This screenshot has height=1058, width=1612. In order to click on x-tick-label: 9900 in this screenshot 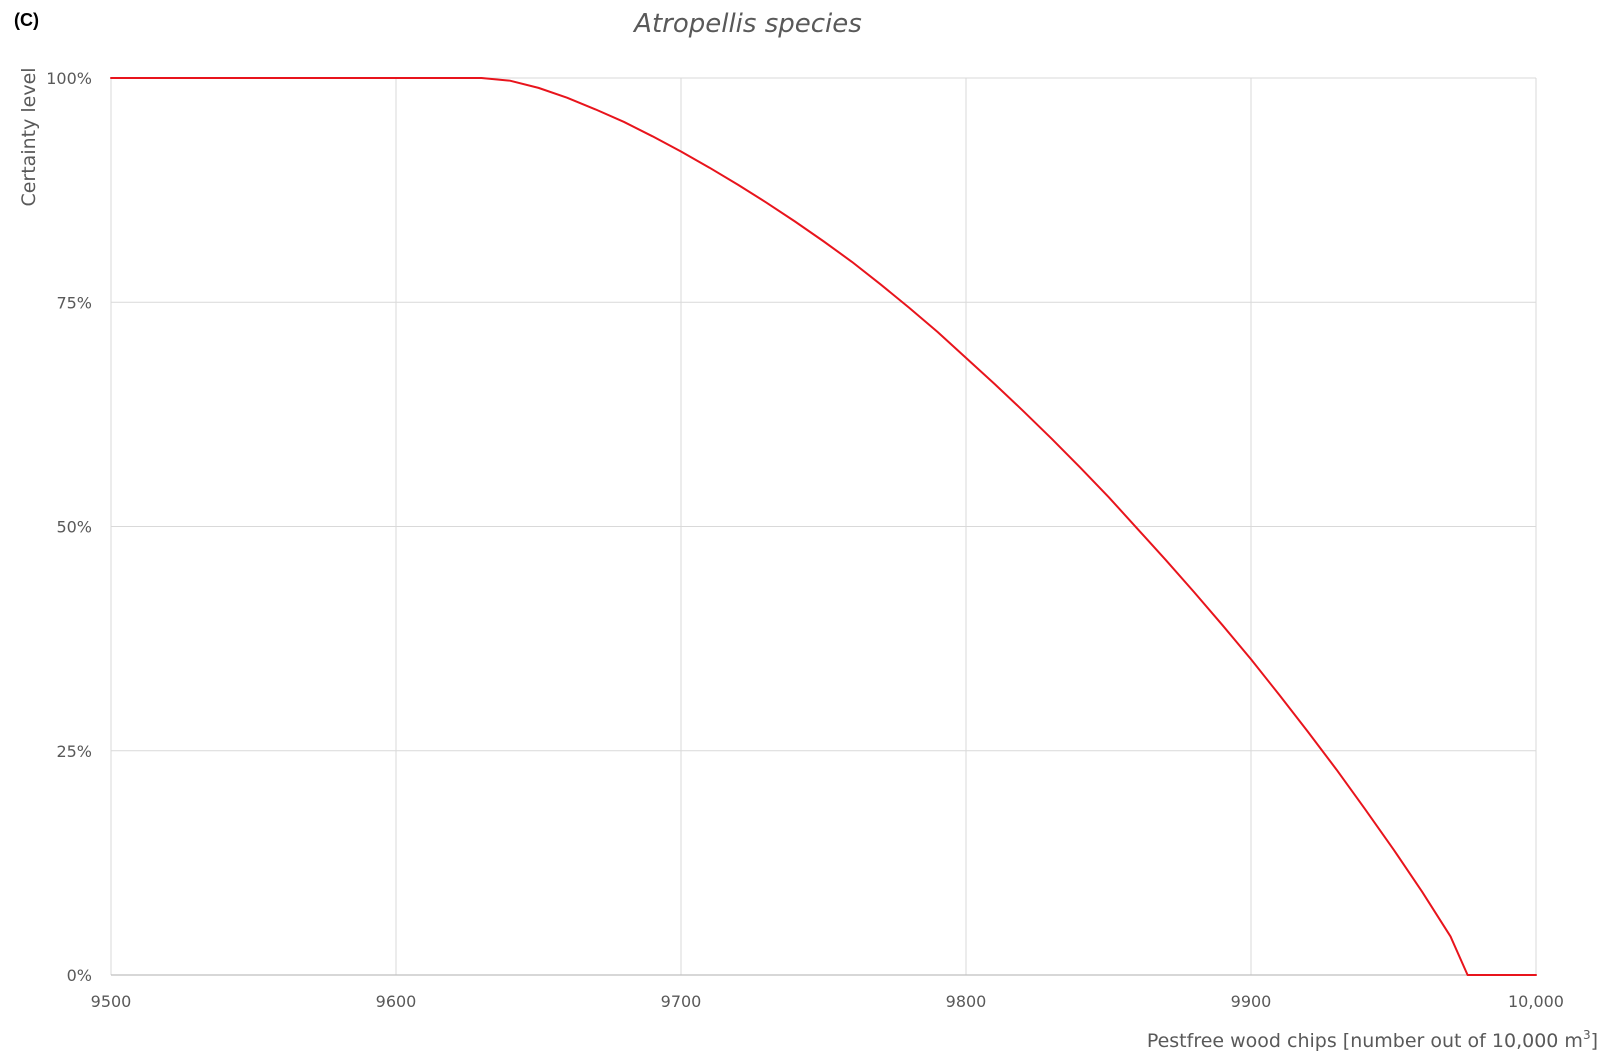, I will do `click(1251, 1001)`.